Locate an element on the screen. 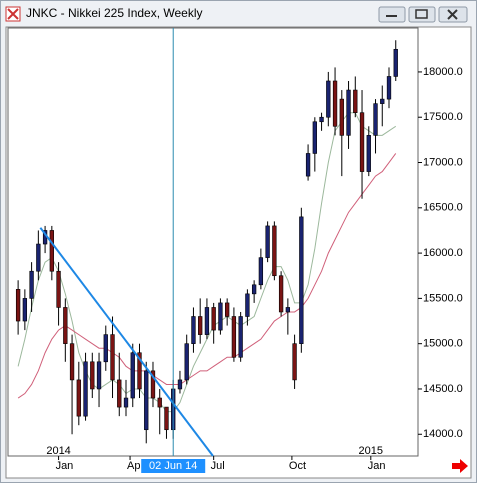 Image resolution: width=477 pixels, height=483 pixels. x-tick-label: Oct is located at coordinates (297, 466).